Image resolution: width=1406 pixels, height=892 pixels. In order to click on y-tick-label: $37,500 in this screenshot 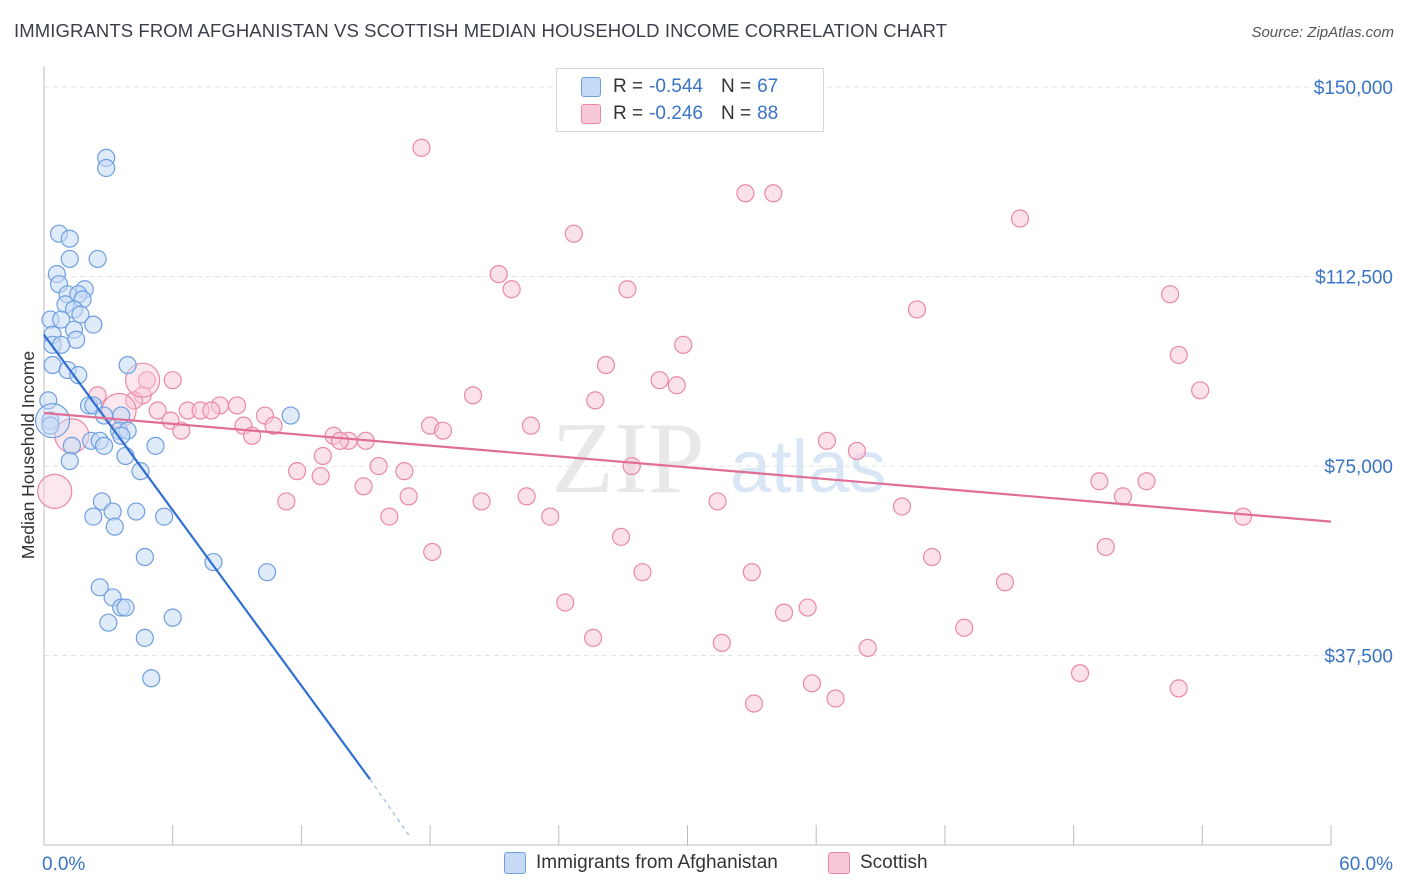, I will do `click(1358, 657)`.